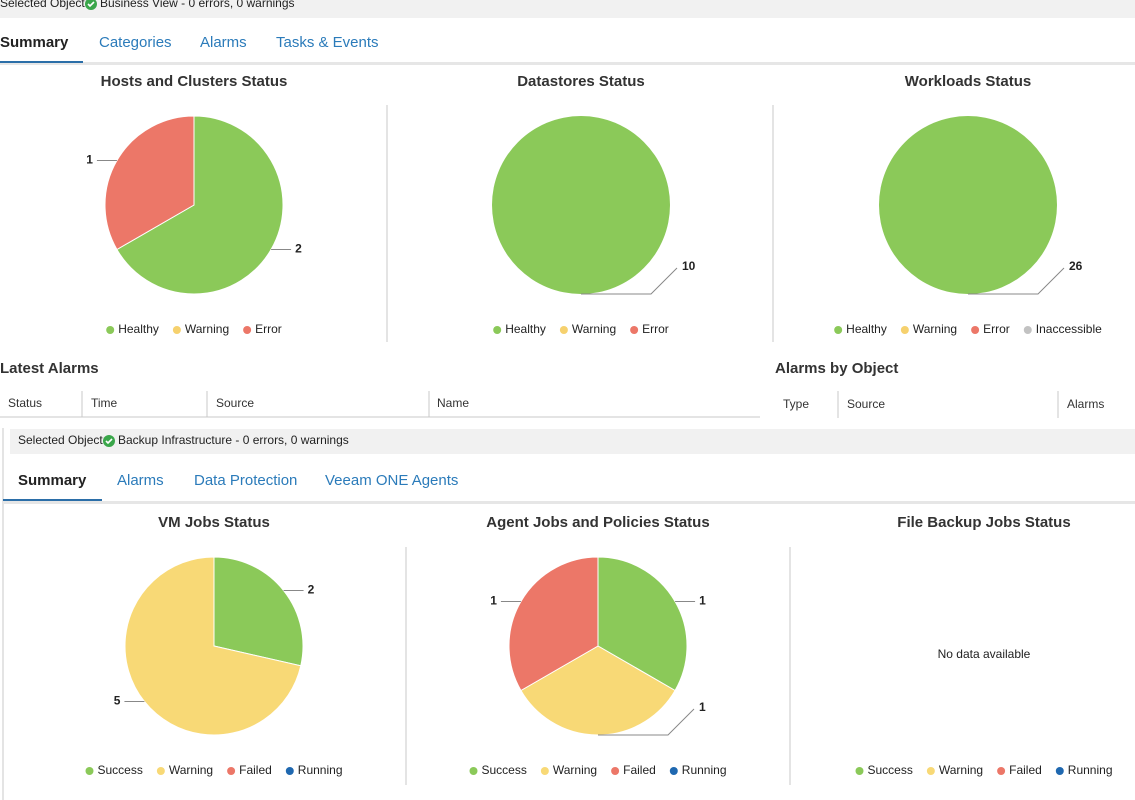 The width and height of the screenshot is (1135, 800). What do you see at coordinates (194, 81) in the screenshot?
I see `chart-title: Hosts and Clusters Status` at bounding box center [194, 81].